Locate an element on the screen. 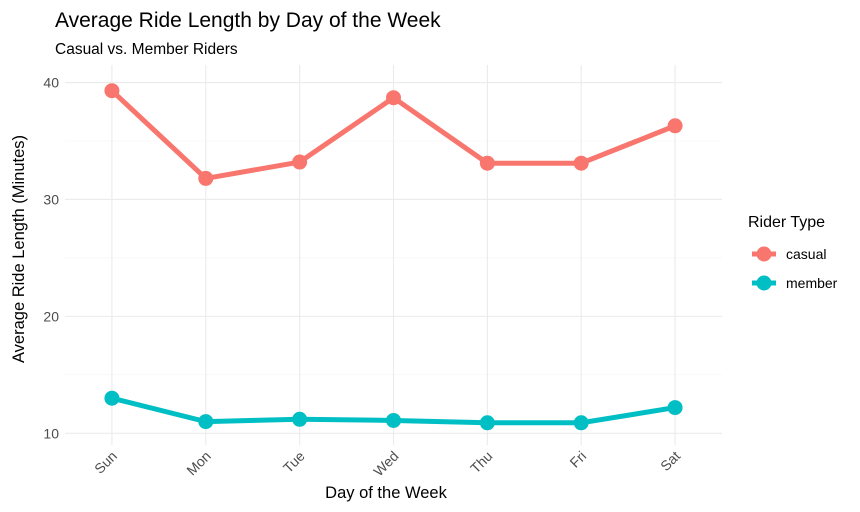  x-axis-ticks: Sun Mon Tue Wed Thu Fri Sat is located at coordinates (387, 464).